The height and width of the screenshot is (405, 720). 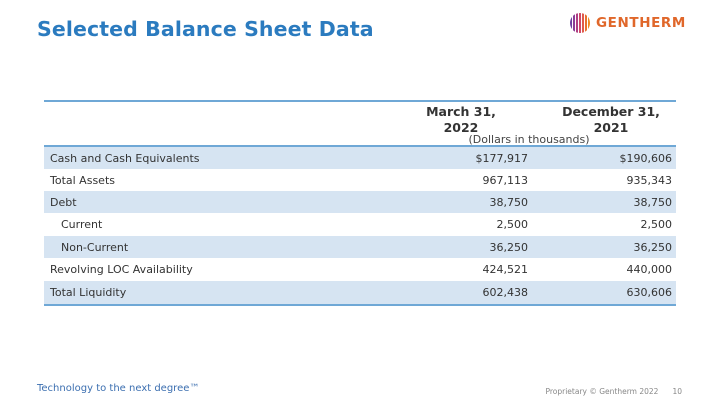 What do you see at coordinates (649, 292) in the screenshot?
I see `row-value-december-2021: 630,606` at bounding box center [649, 292].